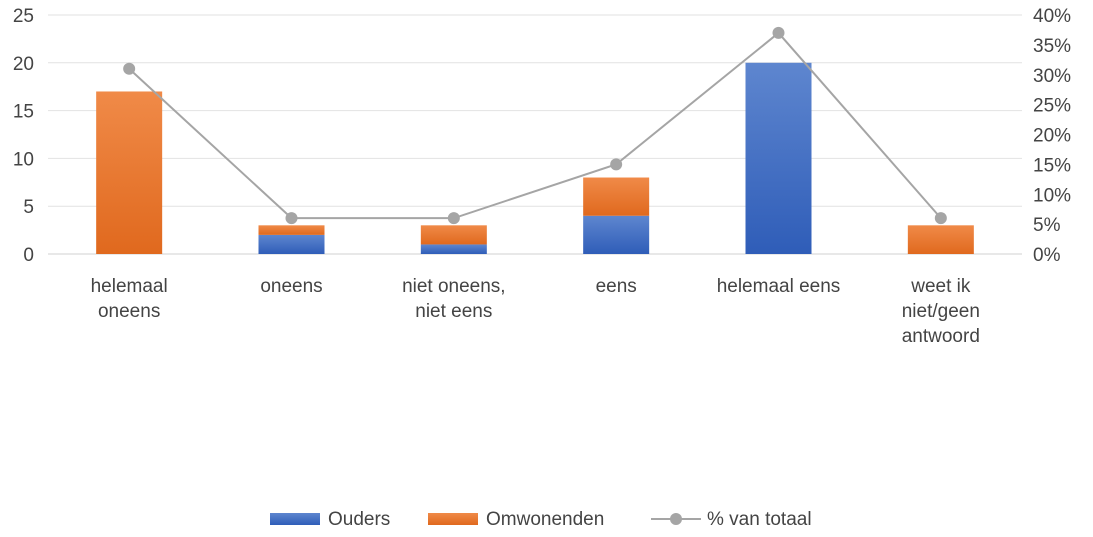  I want to click on left-axis-ticks: 0 5 10 15 20 25, so click(23, 136).